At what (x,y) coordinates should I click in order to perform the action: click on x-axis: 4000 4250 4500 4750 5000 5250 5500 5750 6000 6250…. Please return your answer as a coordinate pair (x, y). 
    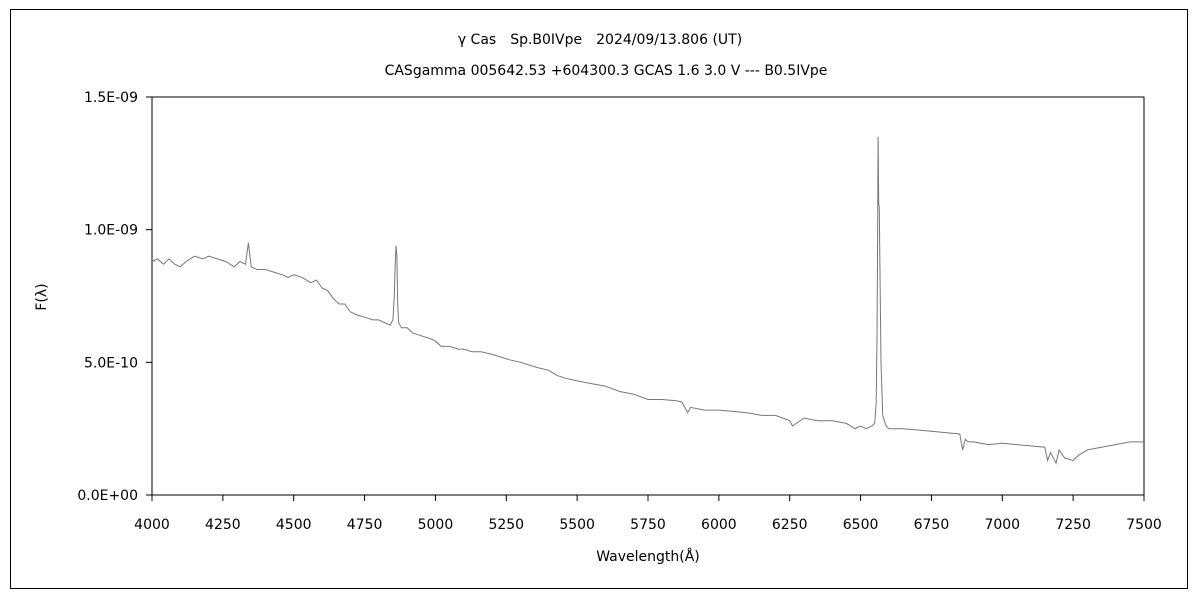
    Looking at the image, I should click on (648, 514).